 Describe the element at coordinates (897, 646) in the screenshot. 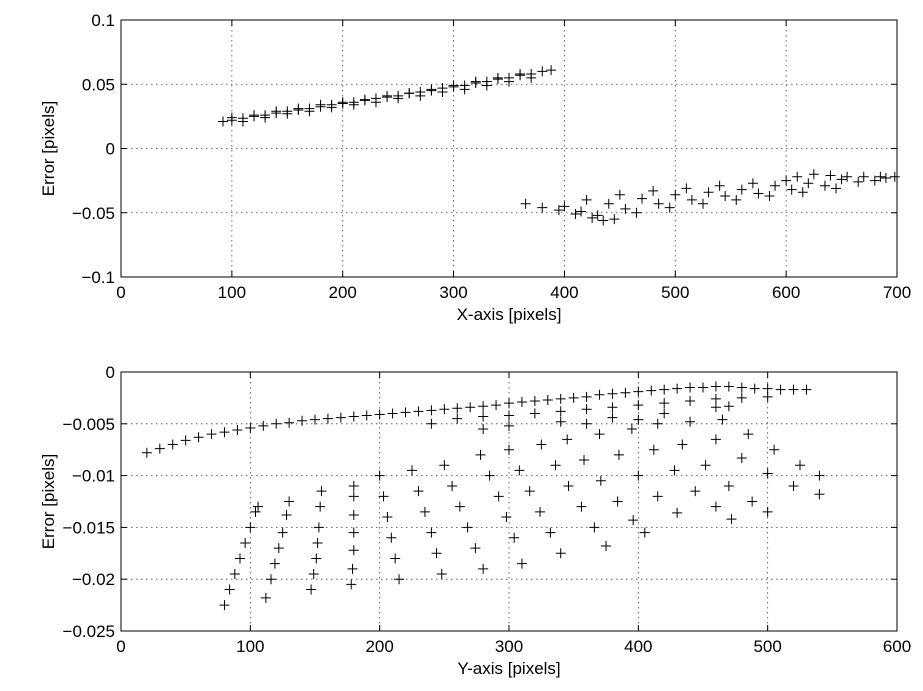

I see `x-tick-label: 600` at that location.